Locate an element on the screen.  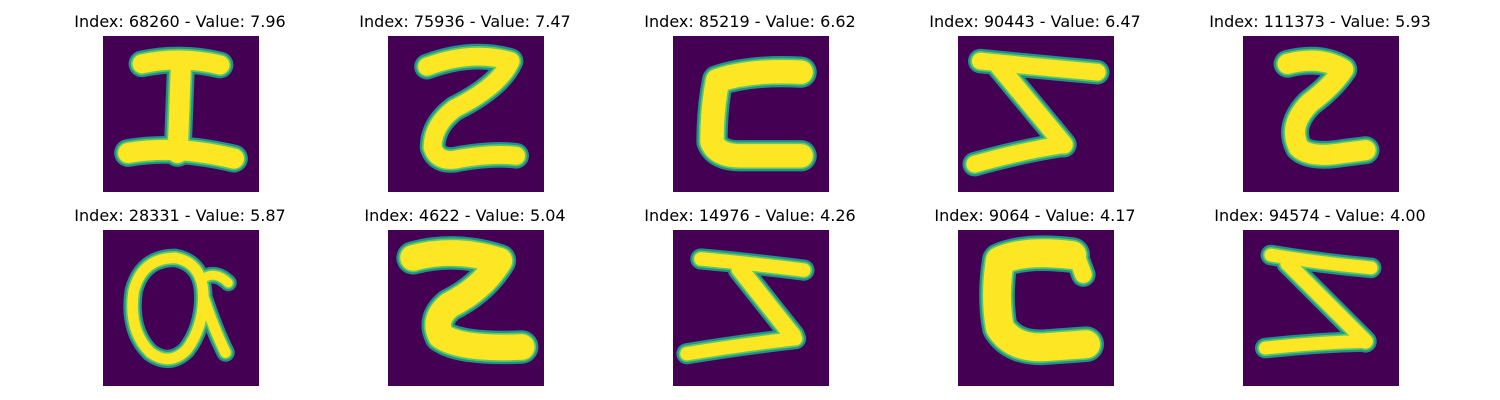
grid-panel: Index: 85219 - Value: 6.62 is located at coordinates (750, 107).